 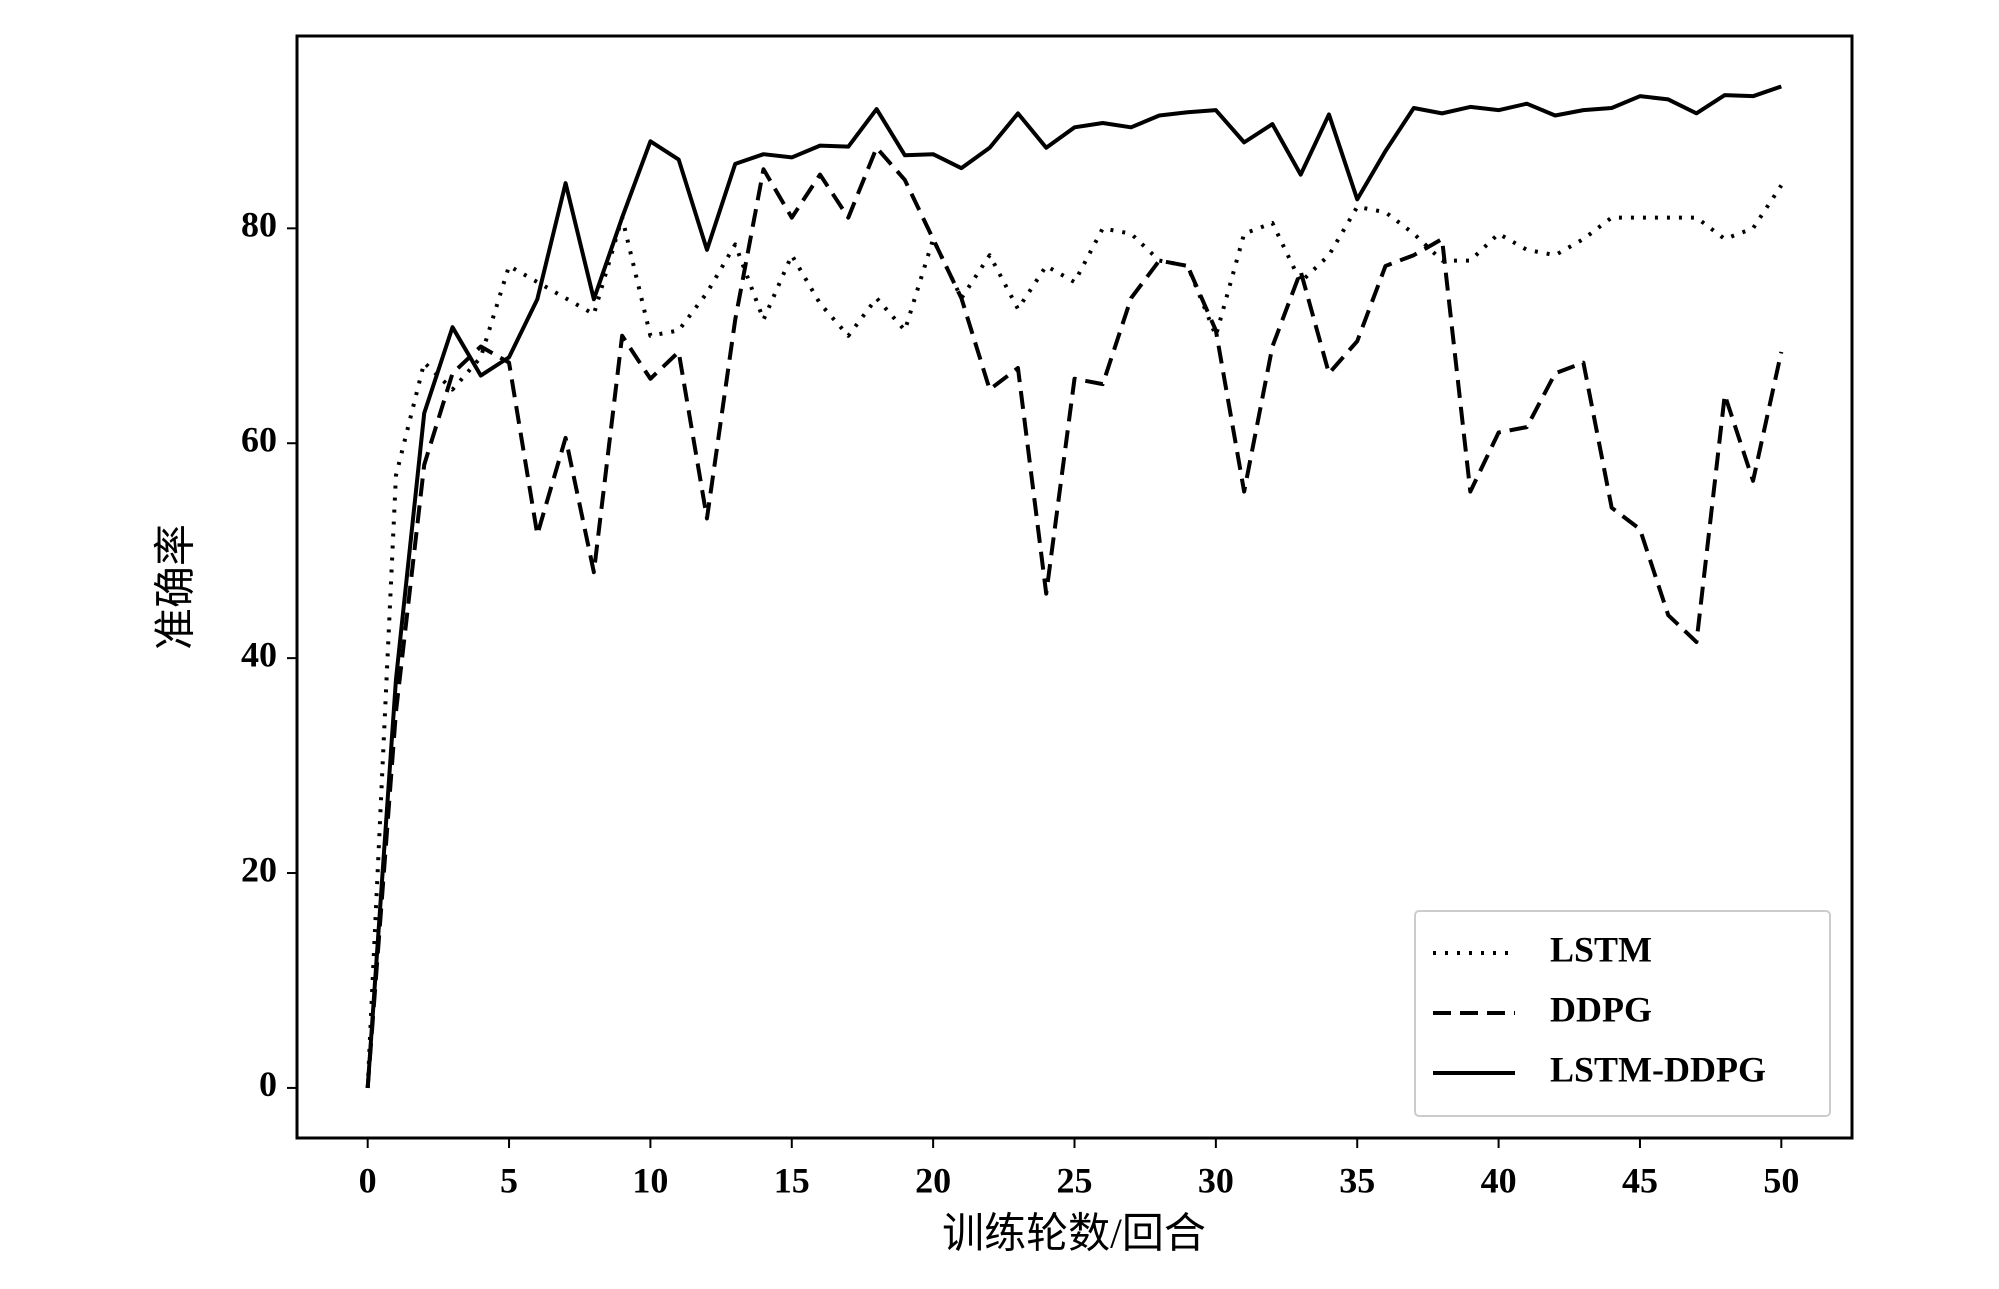 I want to click on legend-label: LSTM, so click(x=1601, y=949).